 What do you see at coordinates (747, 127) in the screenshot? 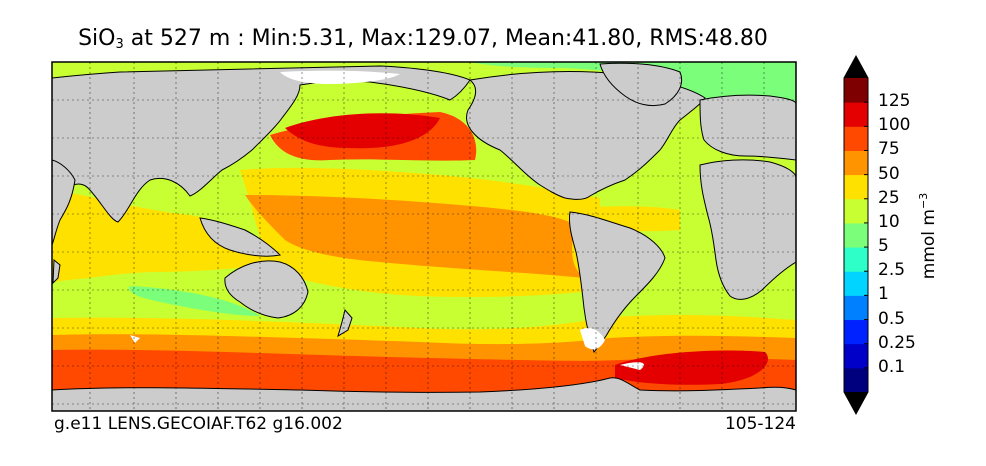
I see `europe` at bounding box center [747, 127].